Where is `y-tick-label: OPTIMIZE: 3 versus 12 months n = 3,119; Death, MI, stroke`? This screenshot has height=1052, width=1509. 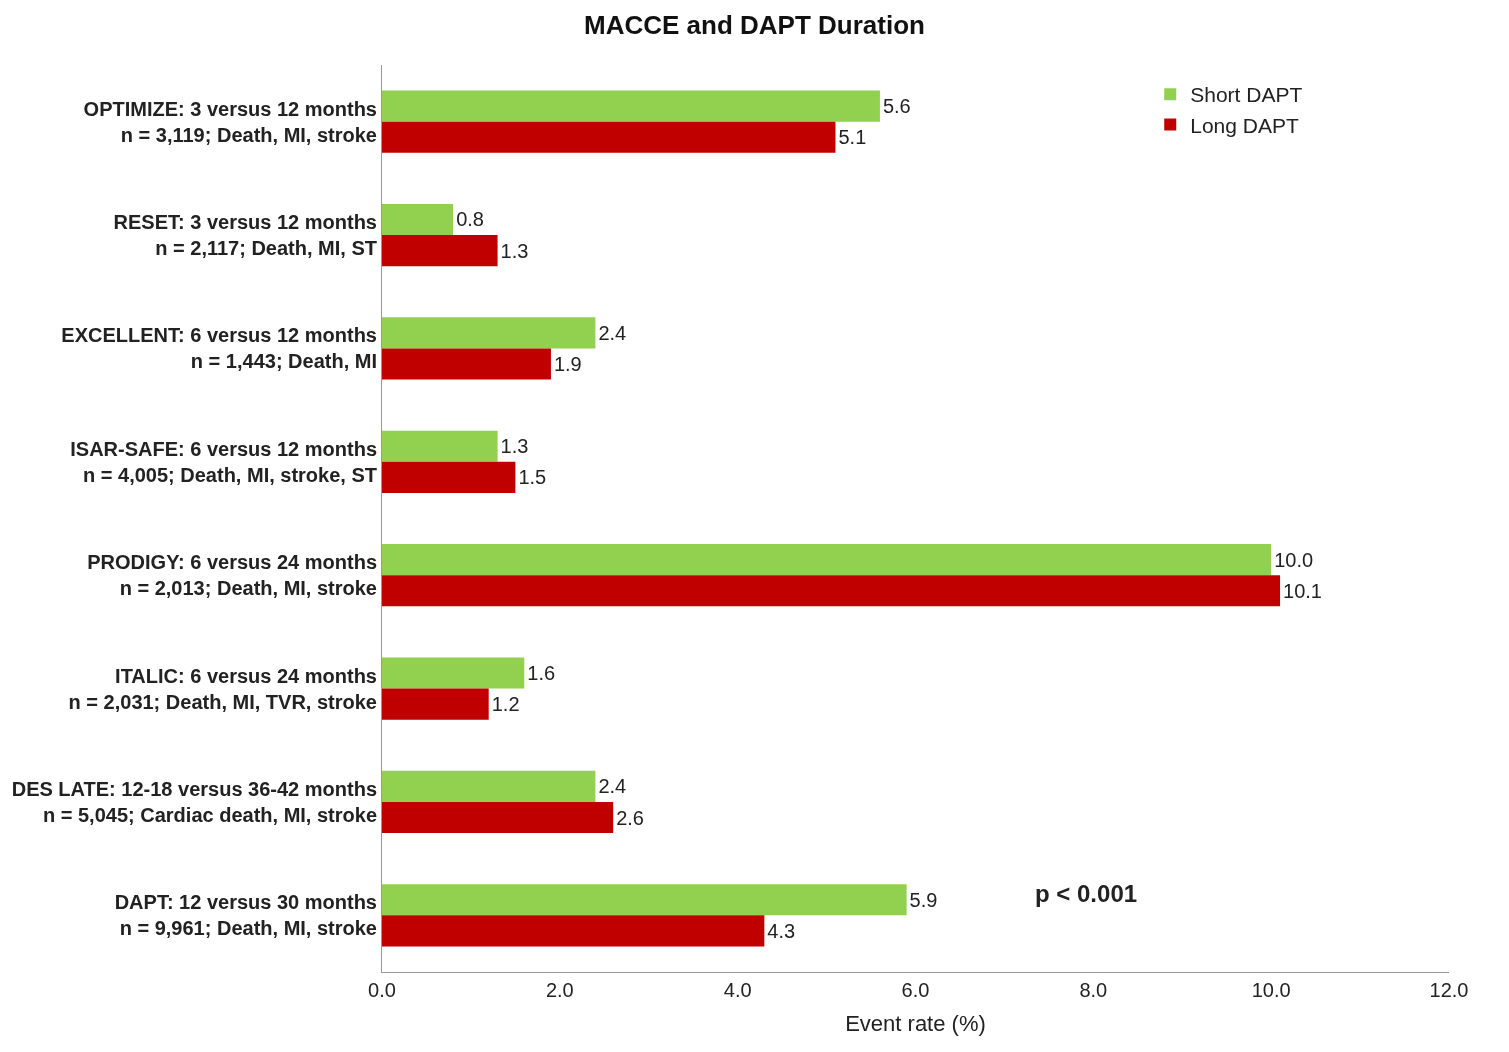 y-tick-label: OPTIMIZE: 3 versus 12 months n = 3,119; Death, MI, stroke is located at coordinates (230, 121).